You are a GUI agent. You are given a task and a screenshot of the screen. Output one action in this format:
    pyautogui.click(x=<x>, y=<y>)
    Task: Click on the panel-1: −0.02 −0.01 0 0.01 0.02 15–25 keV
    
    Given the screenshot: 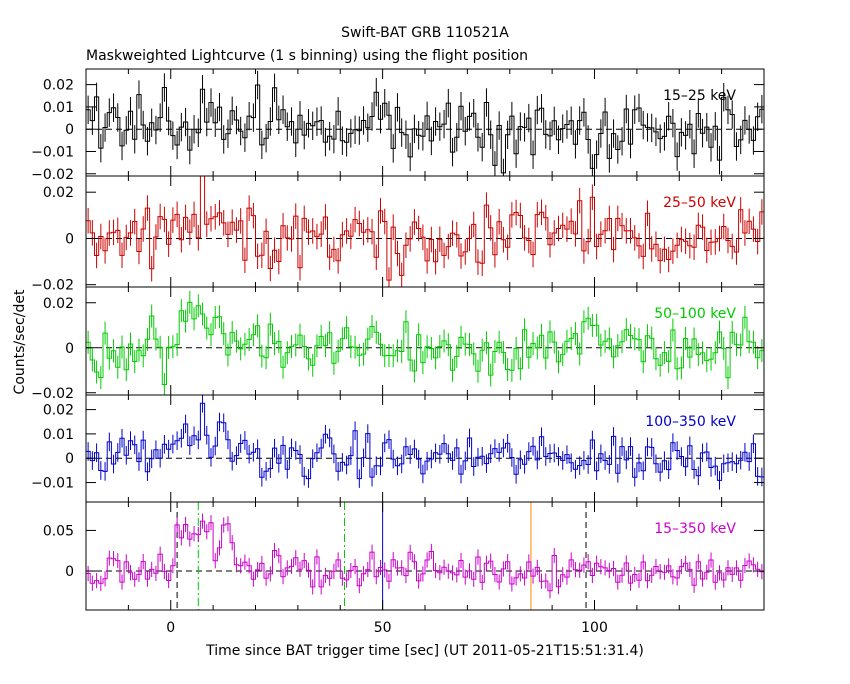 What is the action you would take?
    pyautogui.click(x=398, y=125)
    